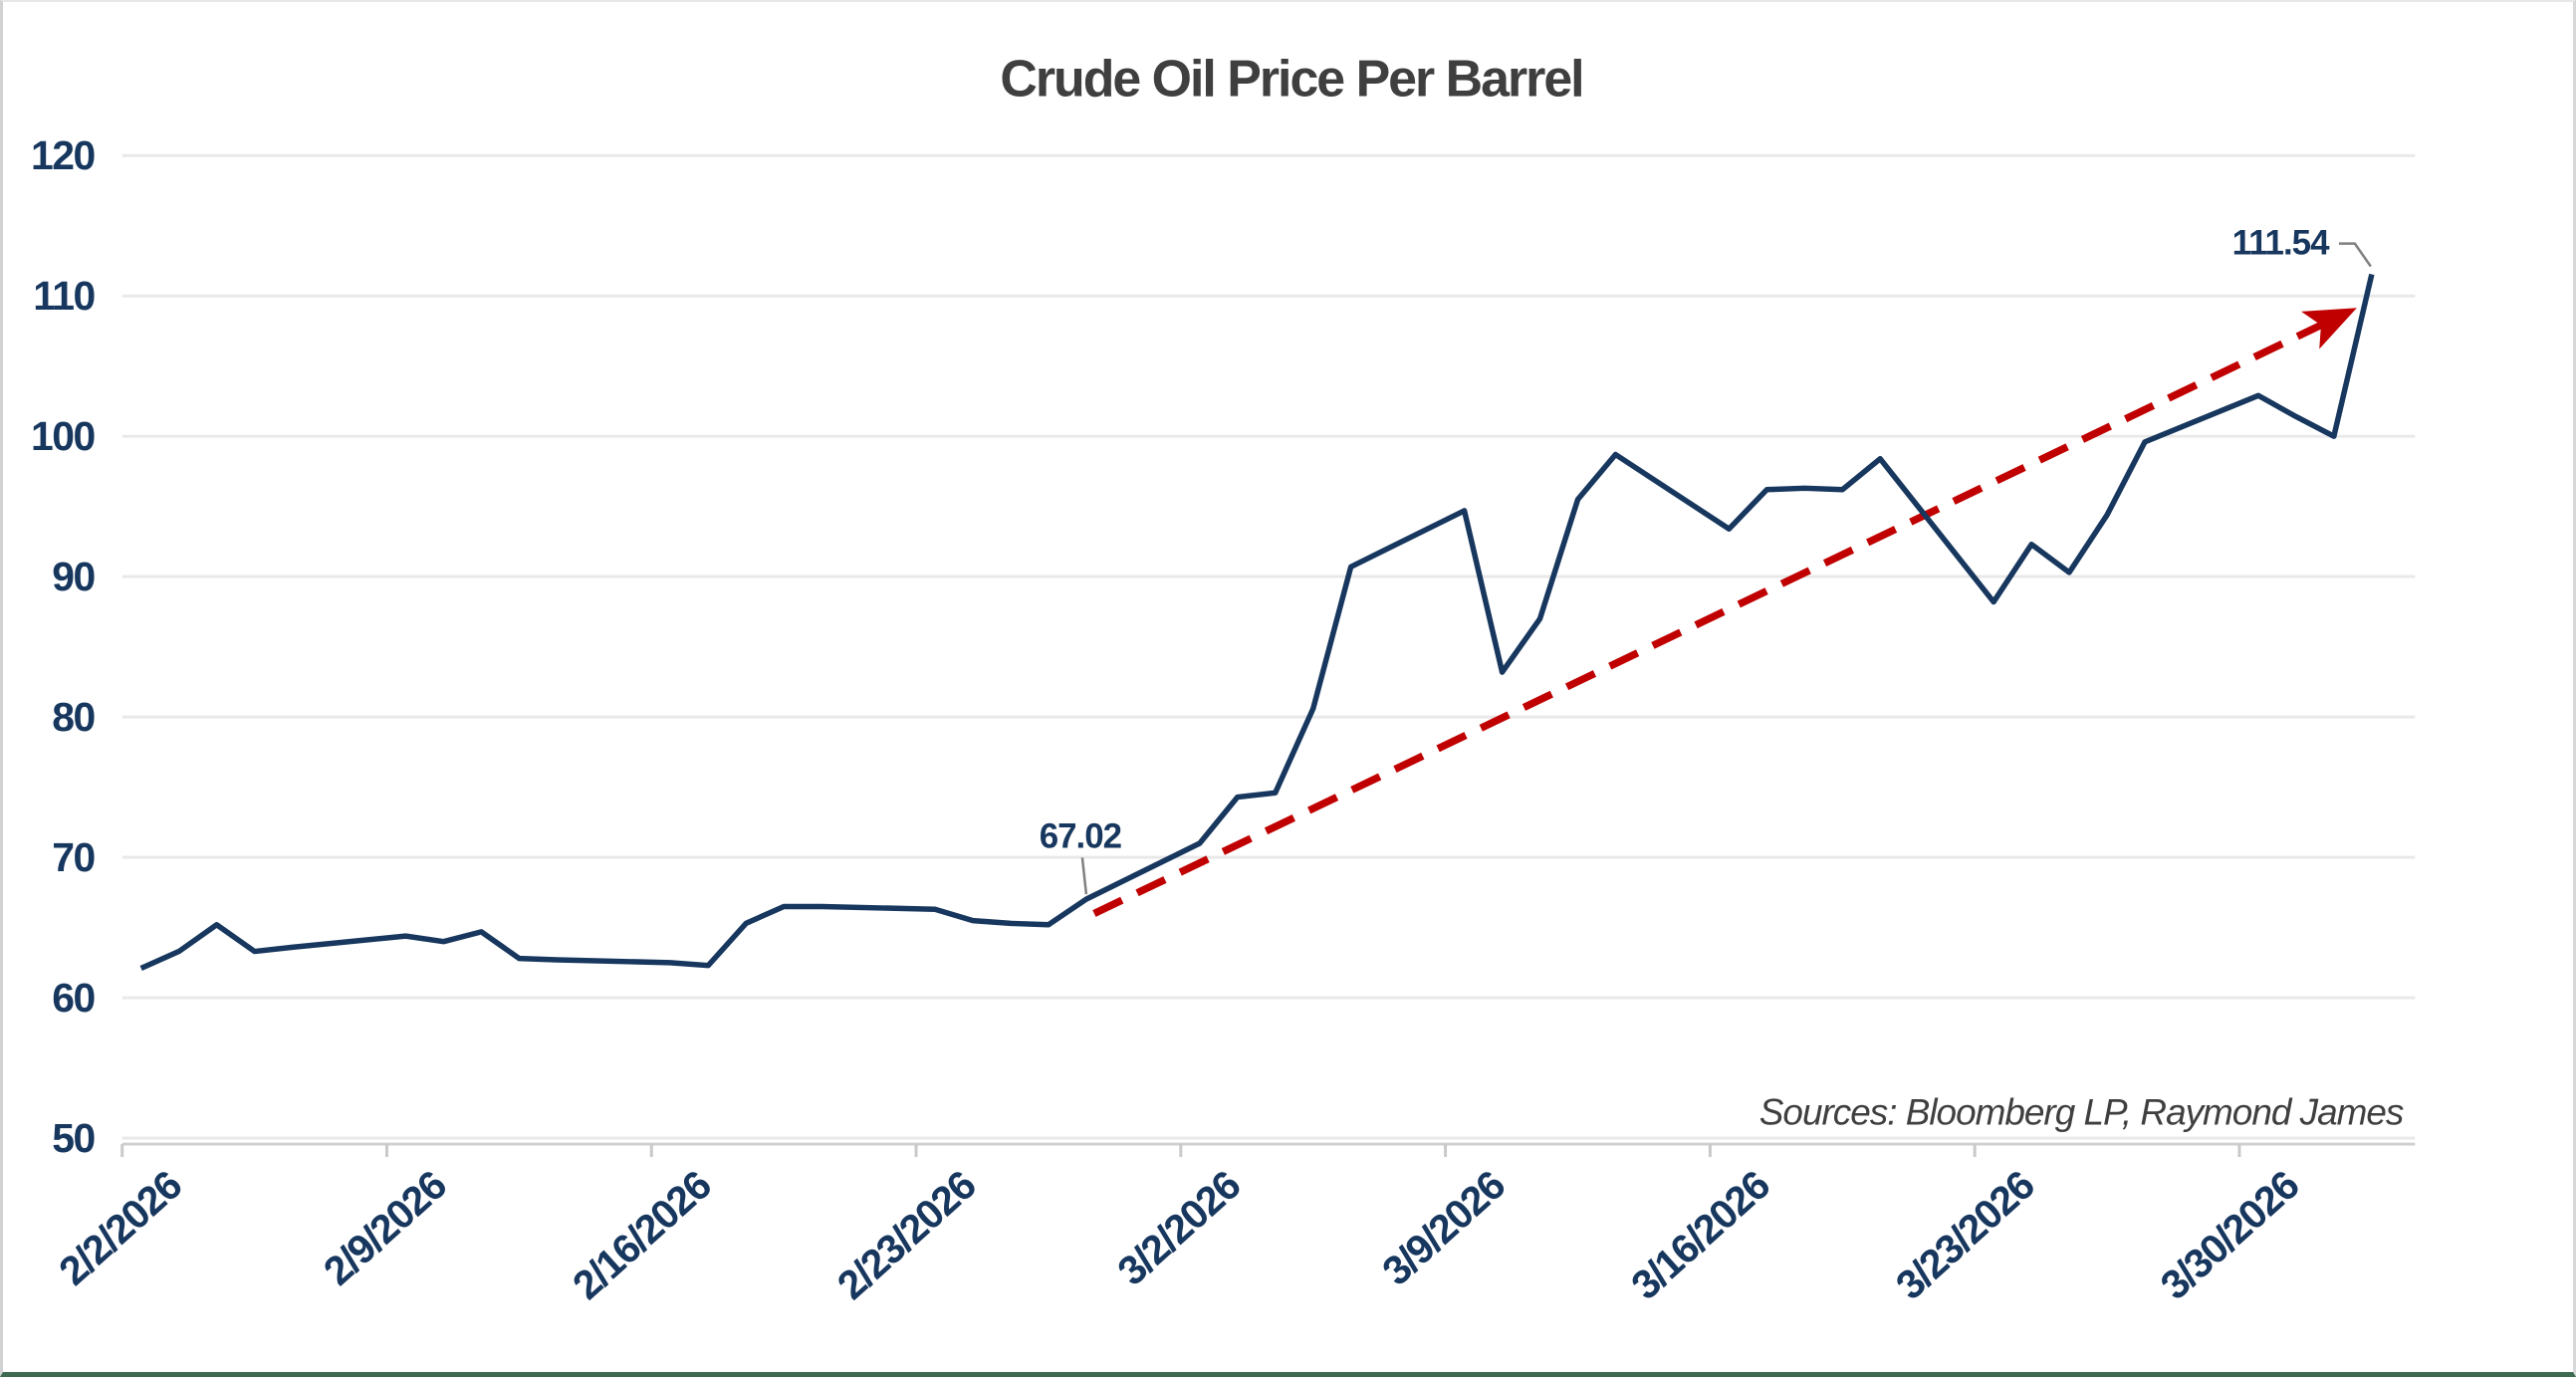 This screenshot has height=1377, width=2576. What do you see at coordinates (73, 1138) in the screenshot?
I see `y-tick-label: 50` at bounding box center [73, 1138].